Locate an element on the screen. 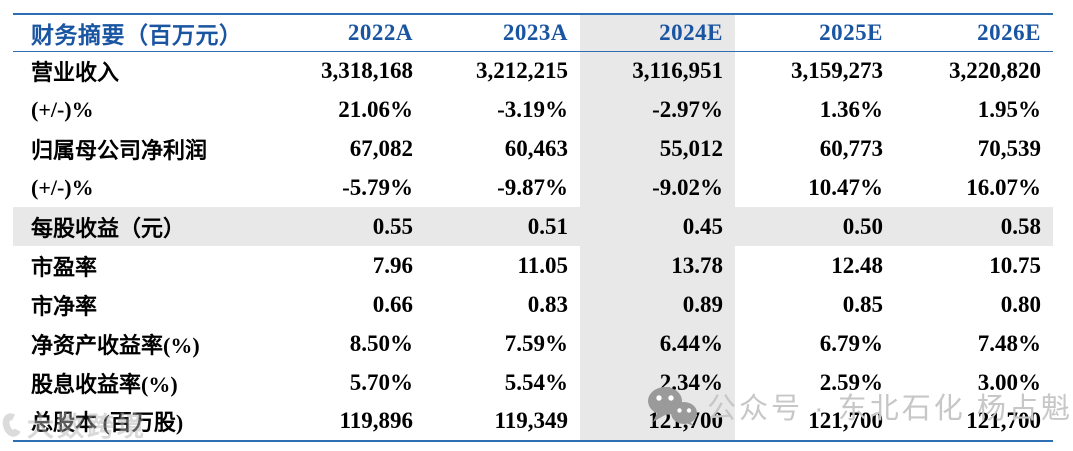 The height and width of the screenshot is (451, 1073). cell: 55,012 is located at coordinates (657, 148).